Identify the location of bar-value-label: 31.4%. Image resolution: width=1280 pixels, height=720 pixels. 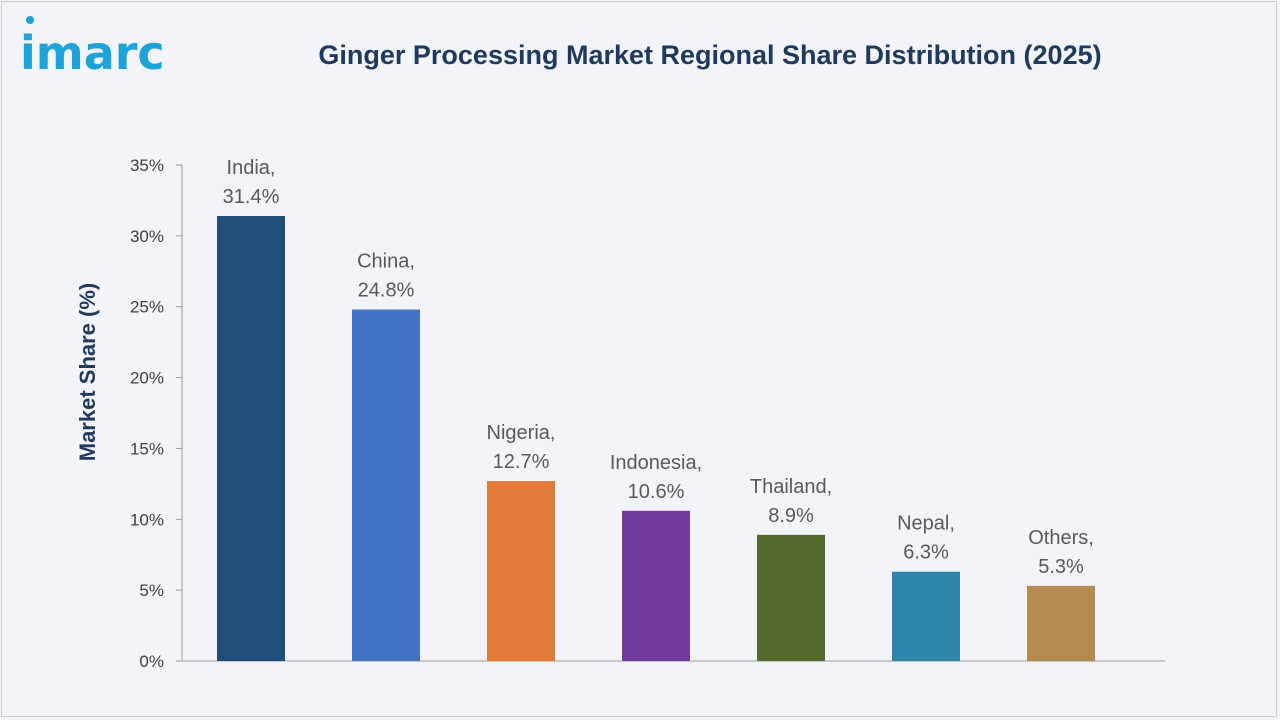
(251, 197).